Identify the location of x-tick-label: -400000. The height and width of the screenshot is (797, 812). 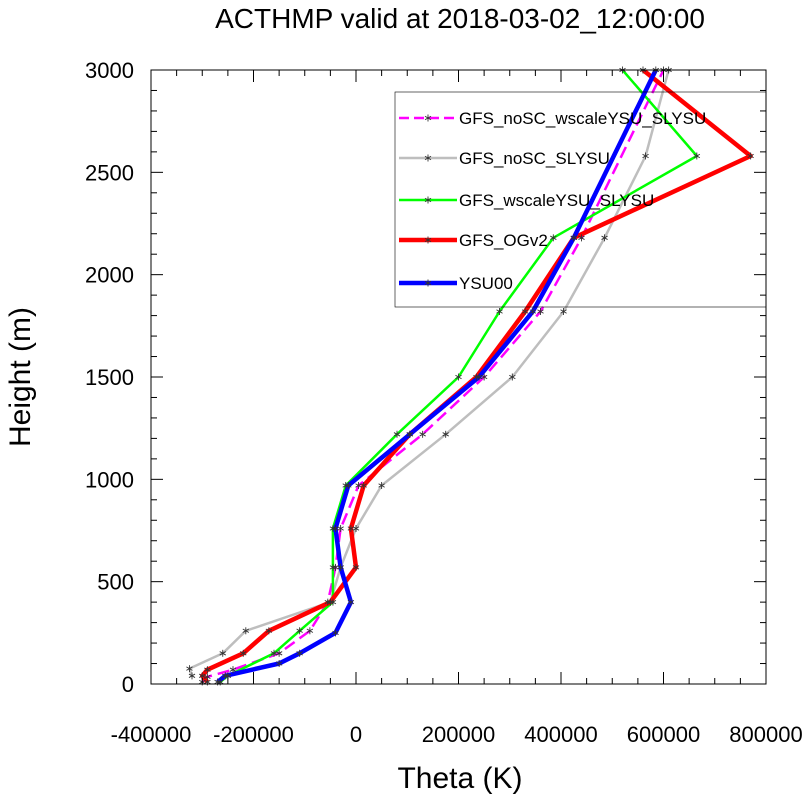
(151, 734).